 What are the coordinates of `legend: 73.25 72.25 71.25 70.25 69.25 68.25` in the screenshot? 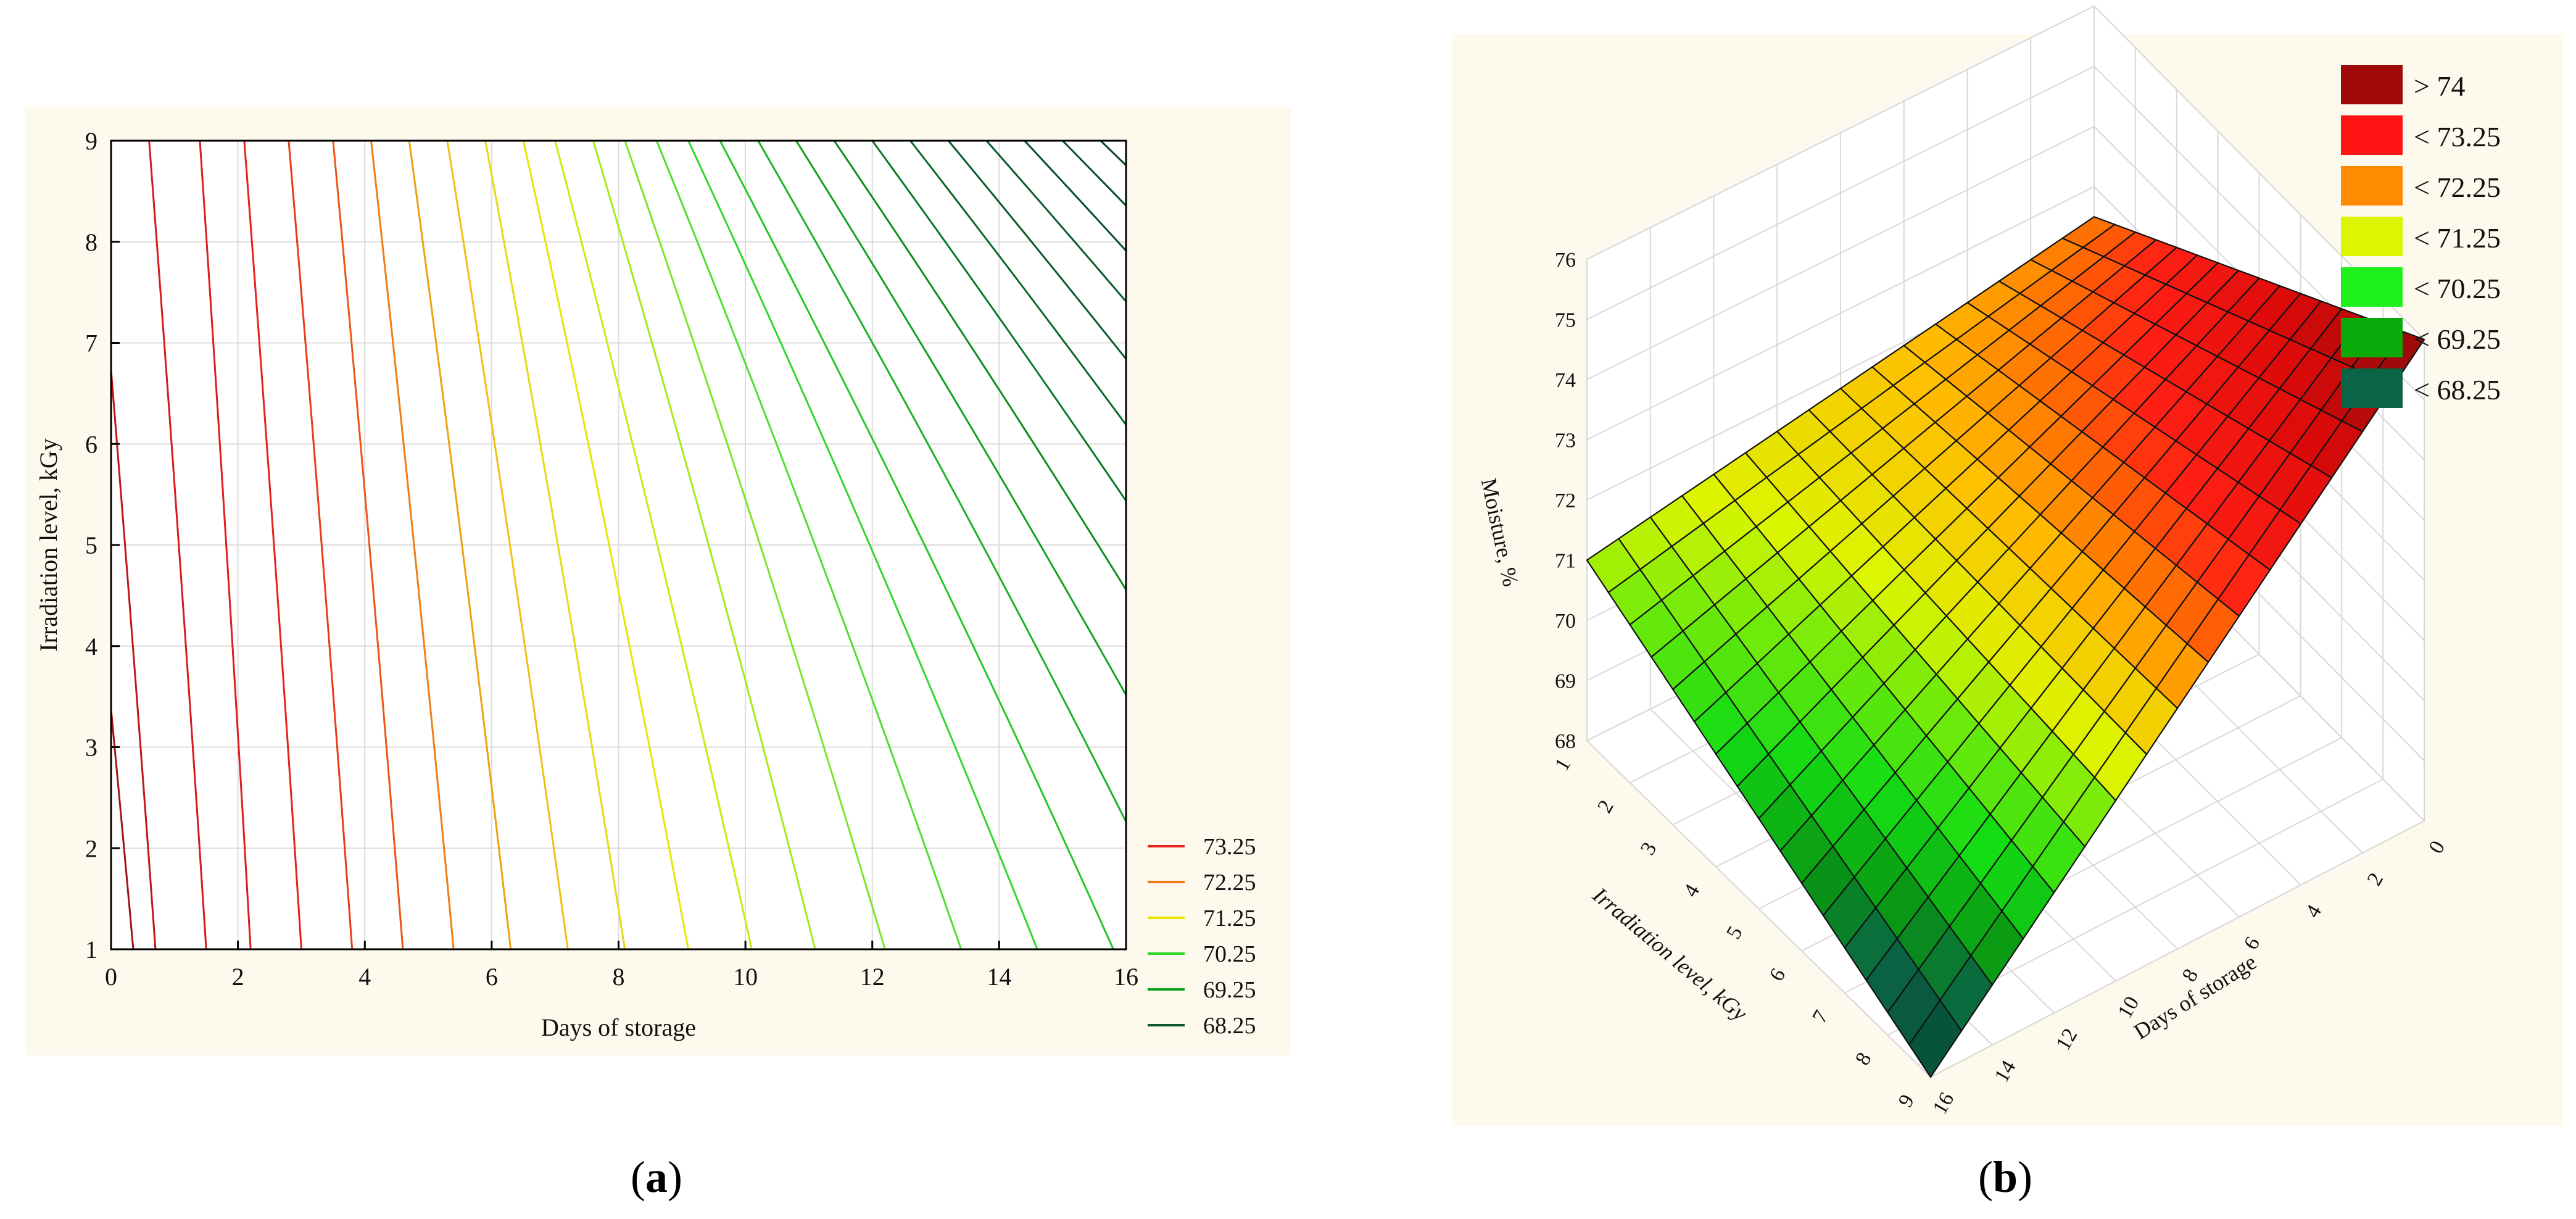 It's located at (1202, 936).